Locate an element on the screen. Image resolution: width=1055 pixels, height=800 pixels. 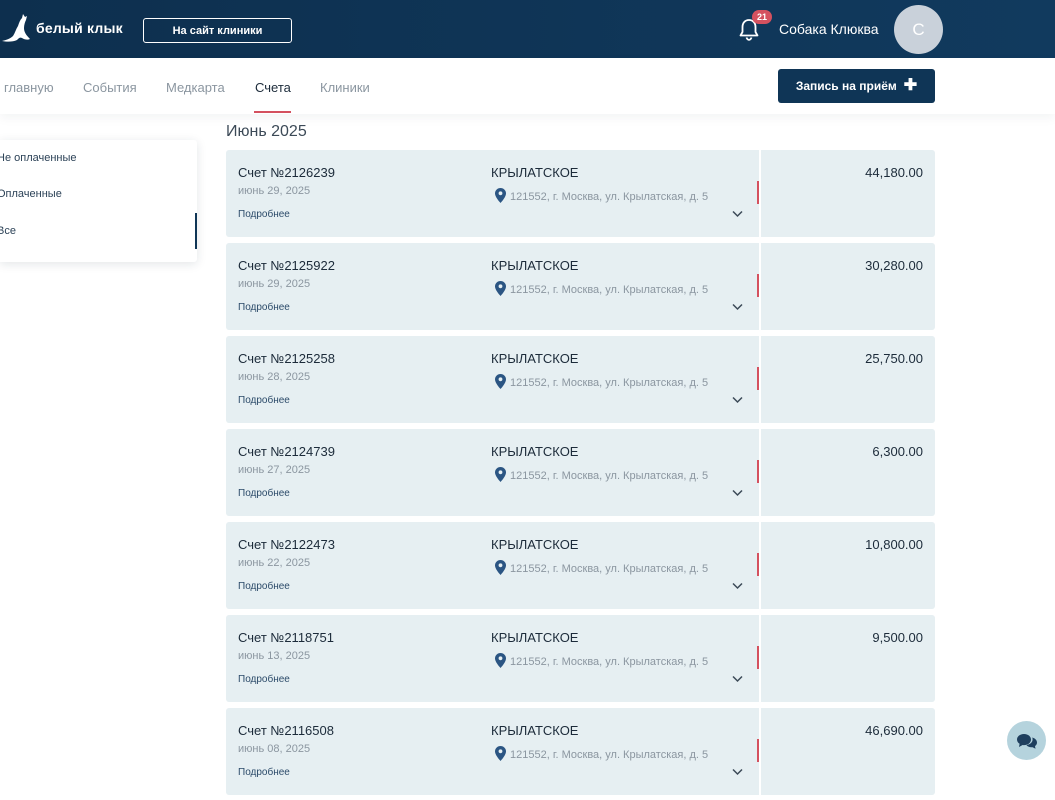
tab-events: События is located at coordinates (110, 87).